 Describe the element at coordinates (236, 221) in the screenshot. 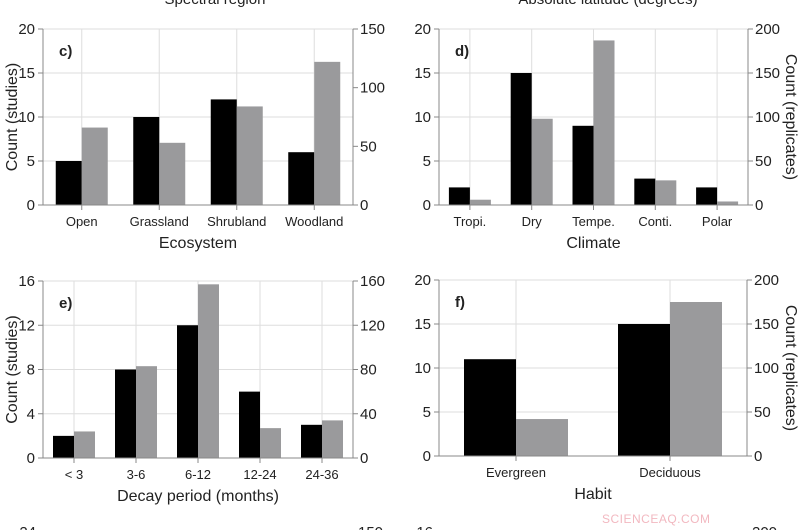

I see `x-tick-label: Shrubland` at that location.